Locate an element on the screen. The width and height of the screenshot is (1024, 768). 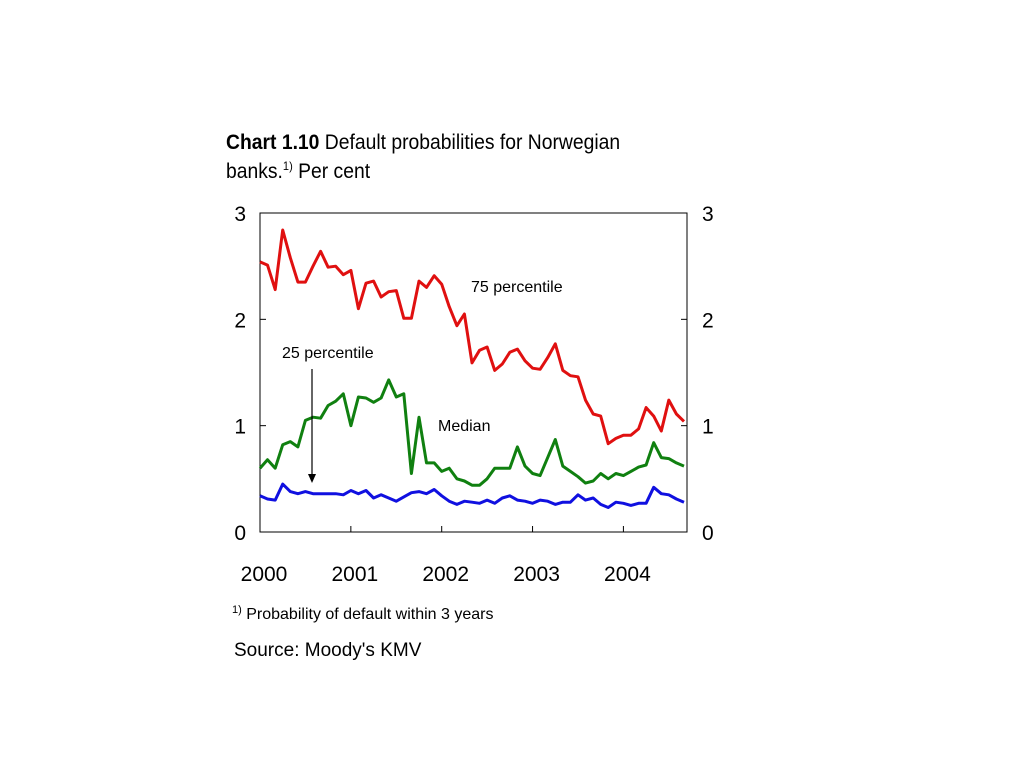
annotation-median: Median is located at coordinates (464, 426).